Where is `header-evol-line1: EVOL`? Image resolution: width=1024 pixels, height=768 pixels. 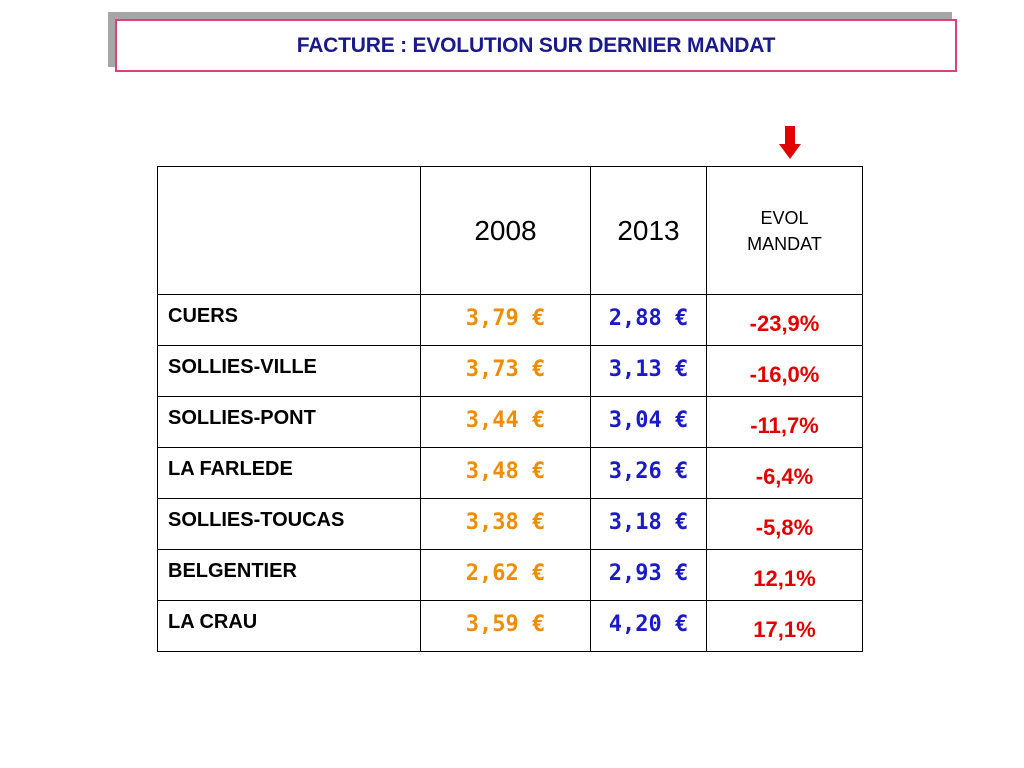
header-evol-line1: EVOL is located at coordinates (784, 217).